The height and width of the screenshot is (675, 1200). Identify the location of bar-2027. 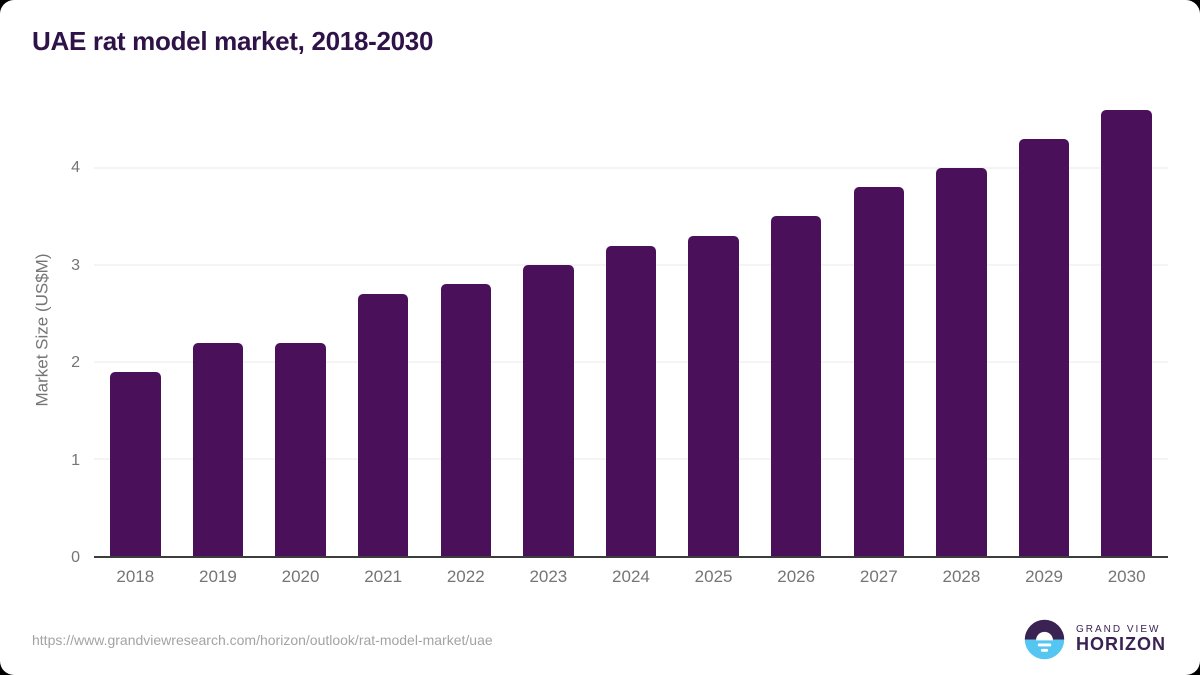
(878, 371).